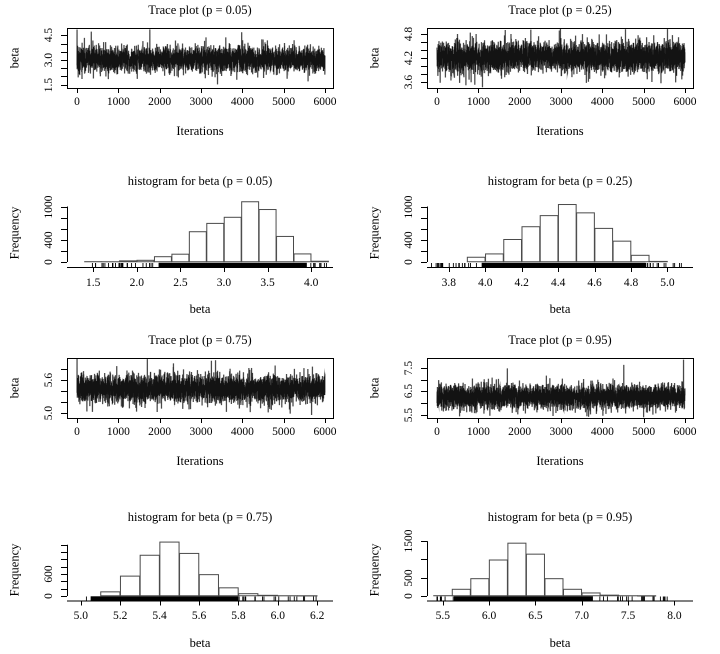  Describe the element at coordinates (267, 283) in the screenshot. I see `x-tick-label: 3.5` at that location.